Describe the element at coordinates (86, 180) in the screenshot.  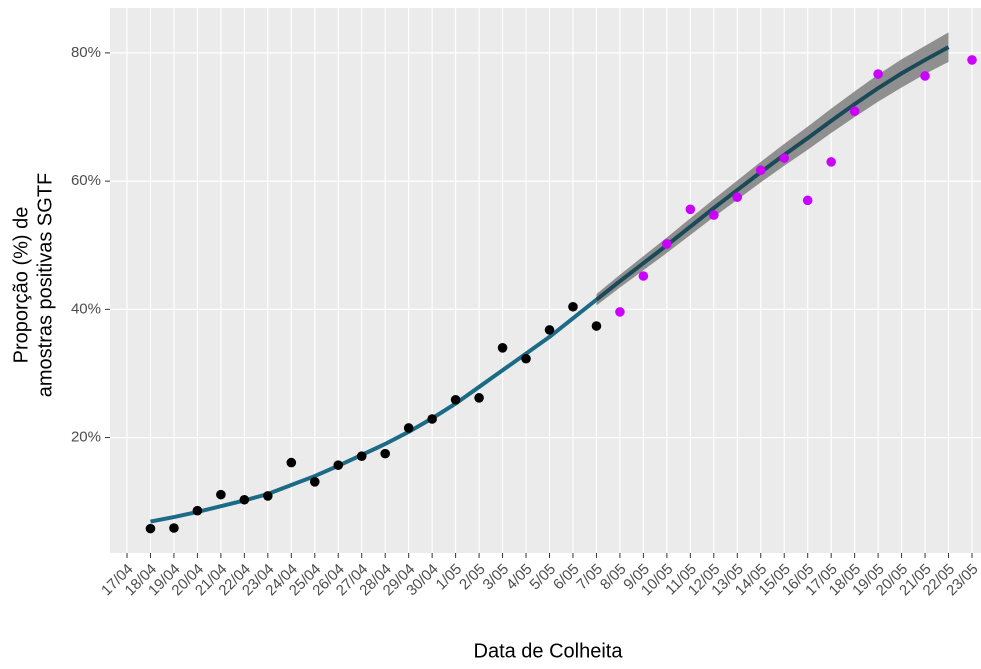
I see `y-tick-label: 60%` at that location.